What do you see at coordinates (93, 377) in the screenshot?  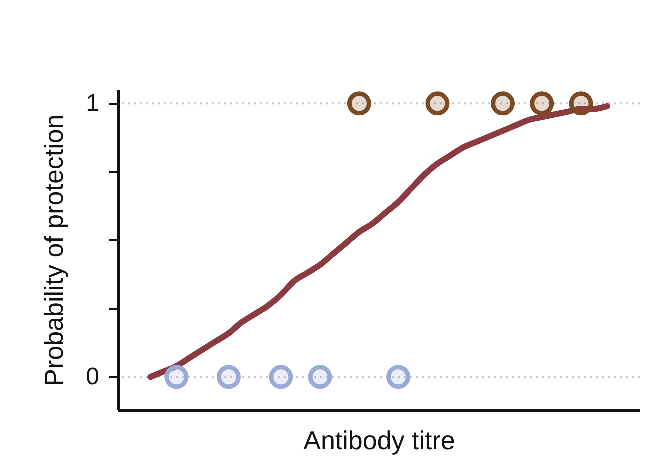 I see `y-tick-label: 0` at bounding box center [93, 377].